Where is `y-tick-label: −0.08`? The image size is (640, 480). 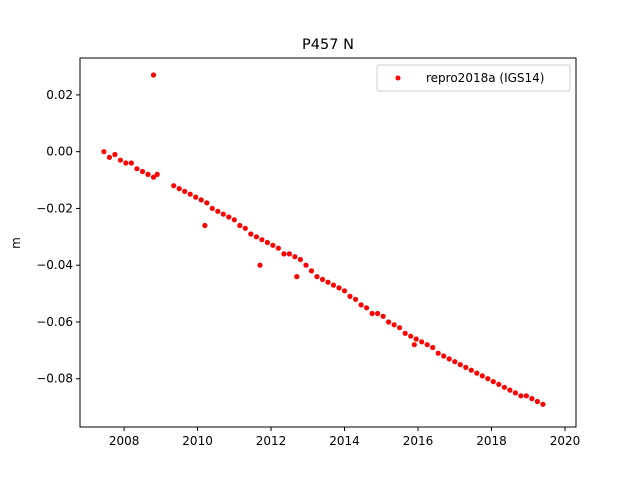
y-tick-label: −0.08 is located at coordinates (54, 379).